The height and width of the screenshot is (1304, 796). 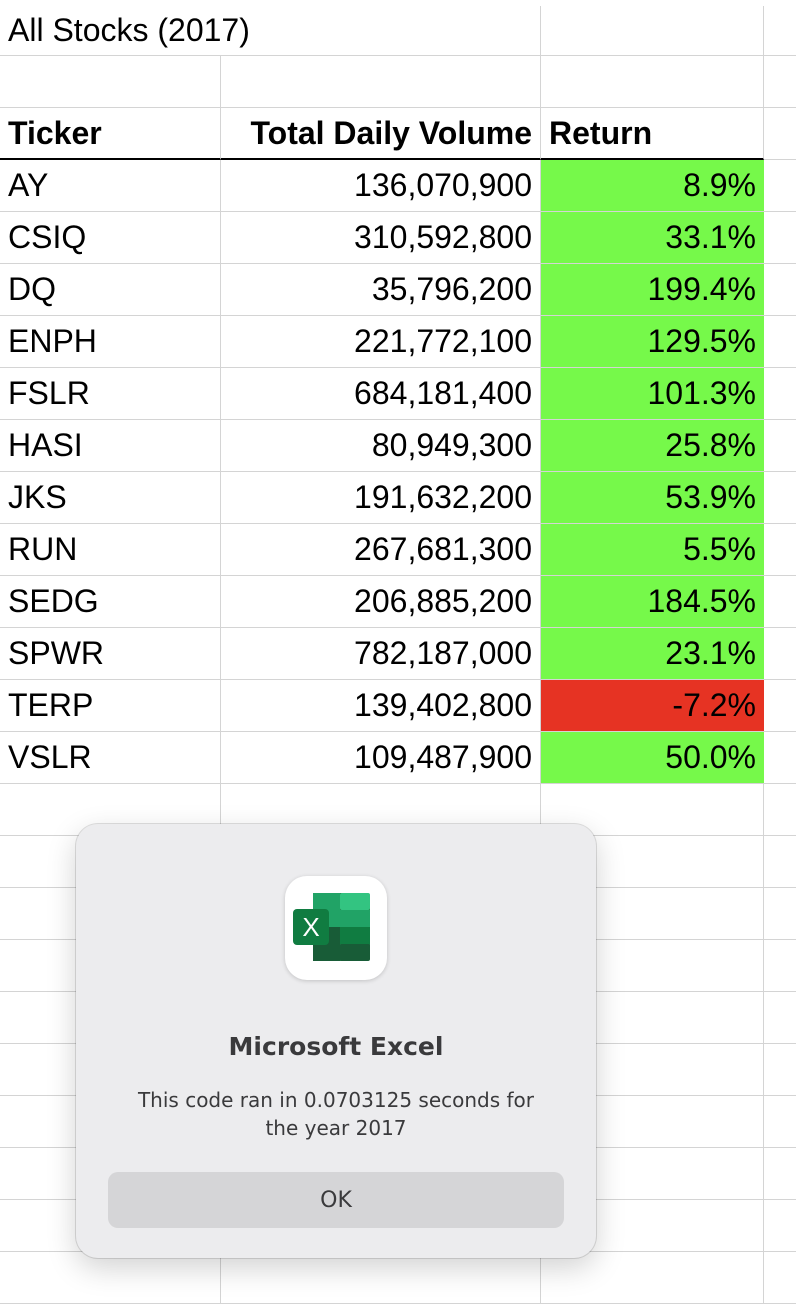 I want to click on volume-cell: 136,070,900, so click(x=381, y=186).